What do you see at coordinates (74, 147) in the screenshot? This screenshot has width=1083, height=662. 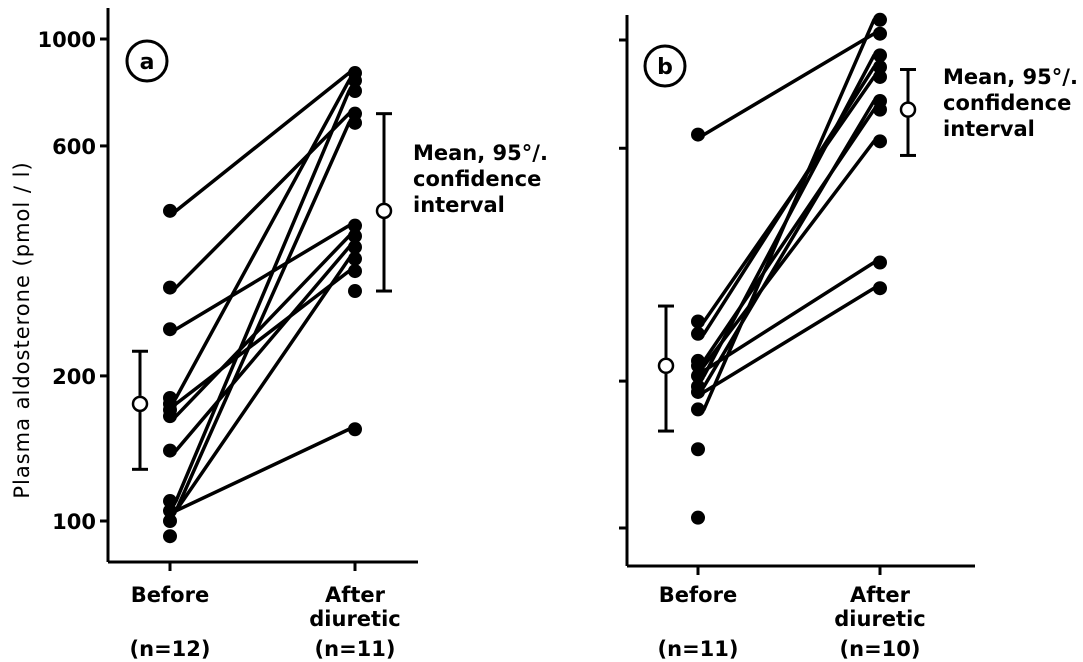 I see `y-tick-label: 600` at bounding box center [74, 147].